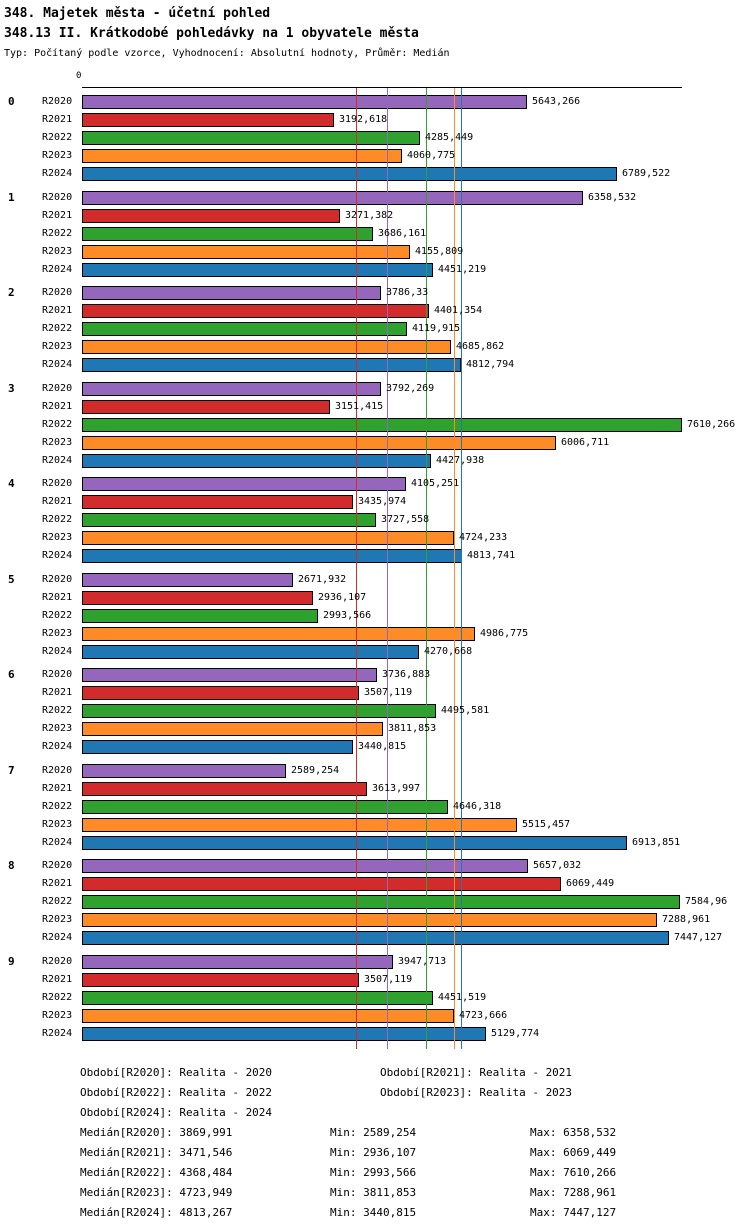 The height and width of the screenshot is (1232, 750). Describe the element at coordinates (557, 865) in the screenshot. I see `bar-value: 5657,032` at that location.